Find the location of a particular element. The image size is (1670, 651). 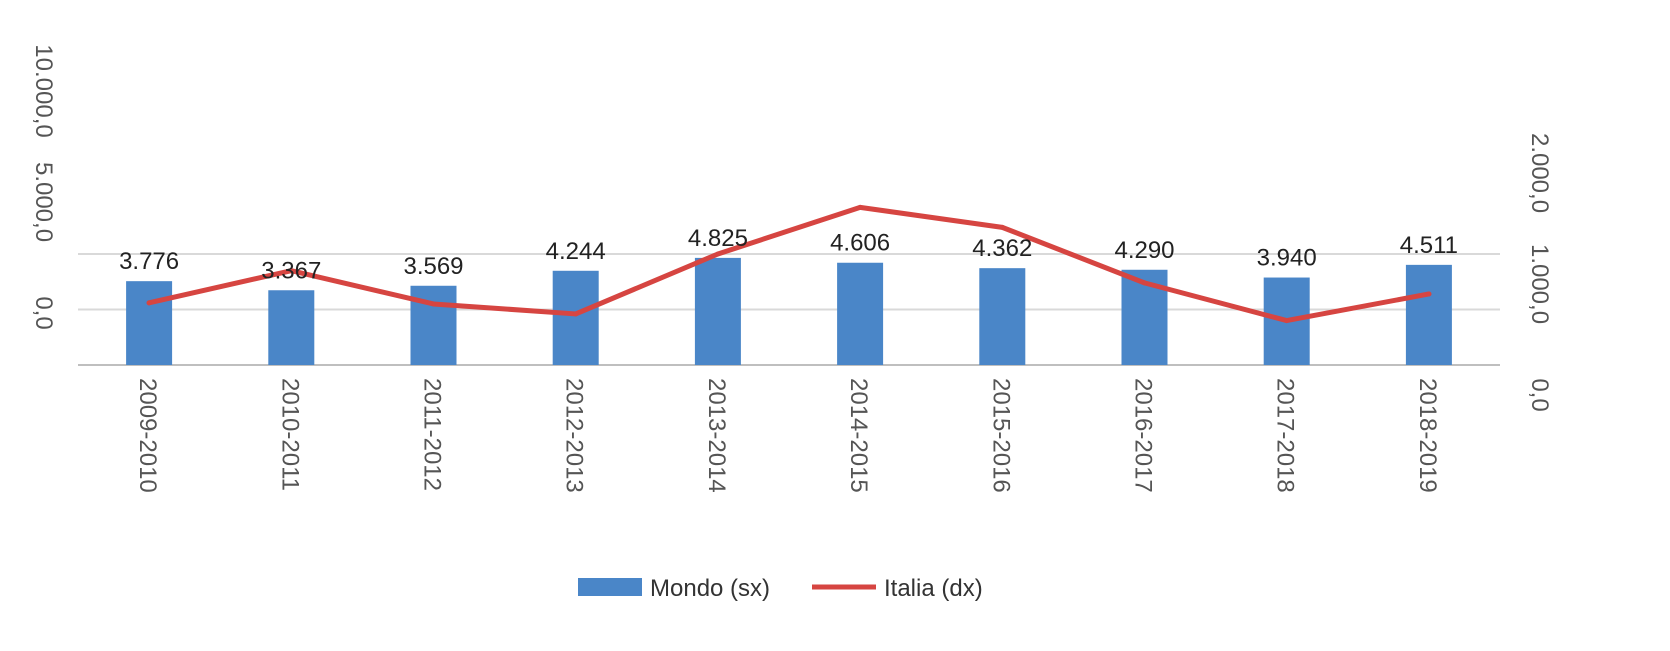

legend-label-mondo: Mondo (sx) is located at coordinates (710, 588).